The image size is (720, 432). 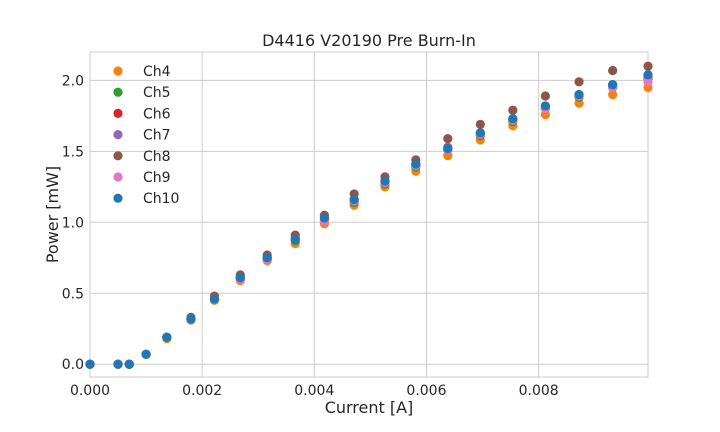 What do you see at coordinates (369, 40) in the screenshot?
I see `chart-title: D4416 V20190 Pre Burn-In` at bounding box center [369, 40].